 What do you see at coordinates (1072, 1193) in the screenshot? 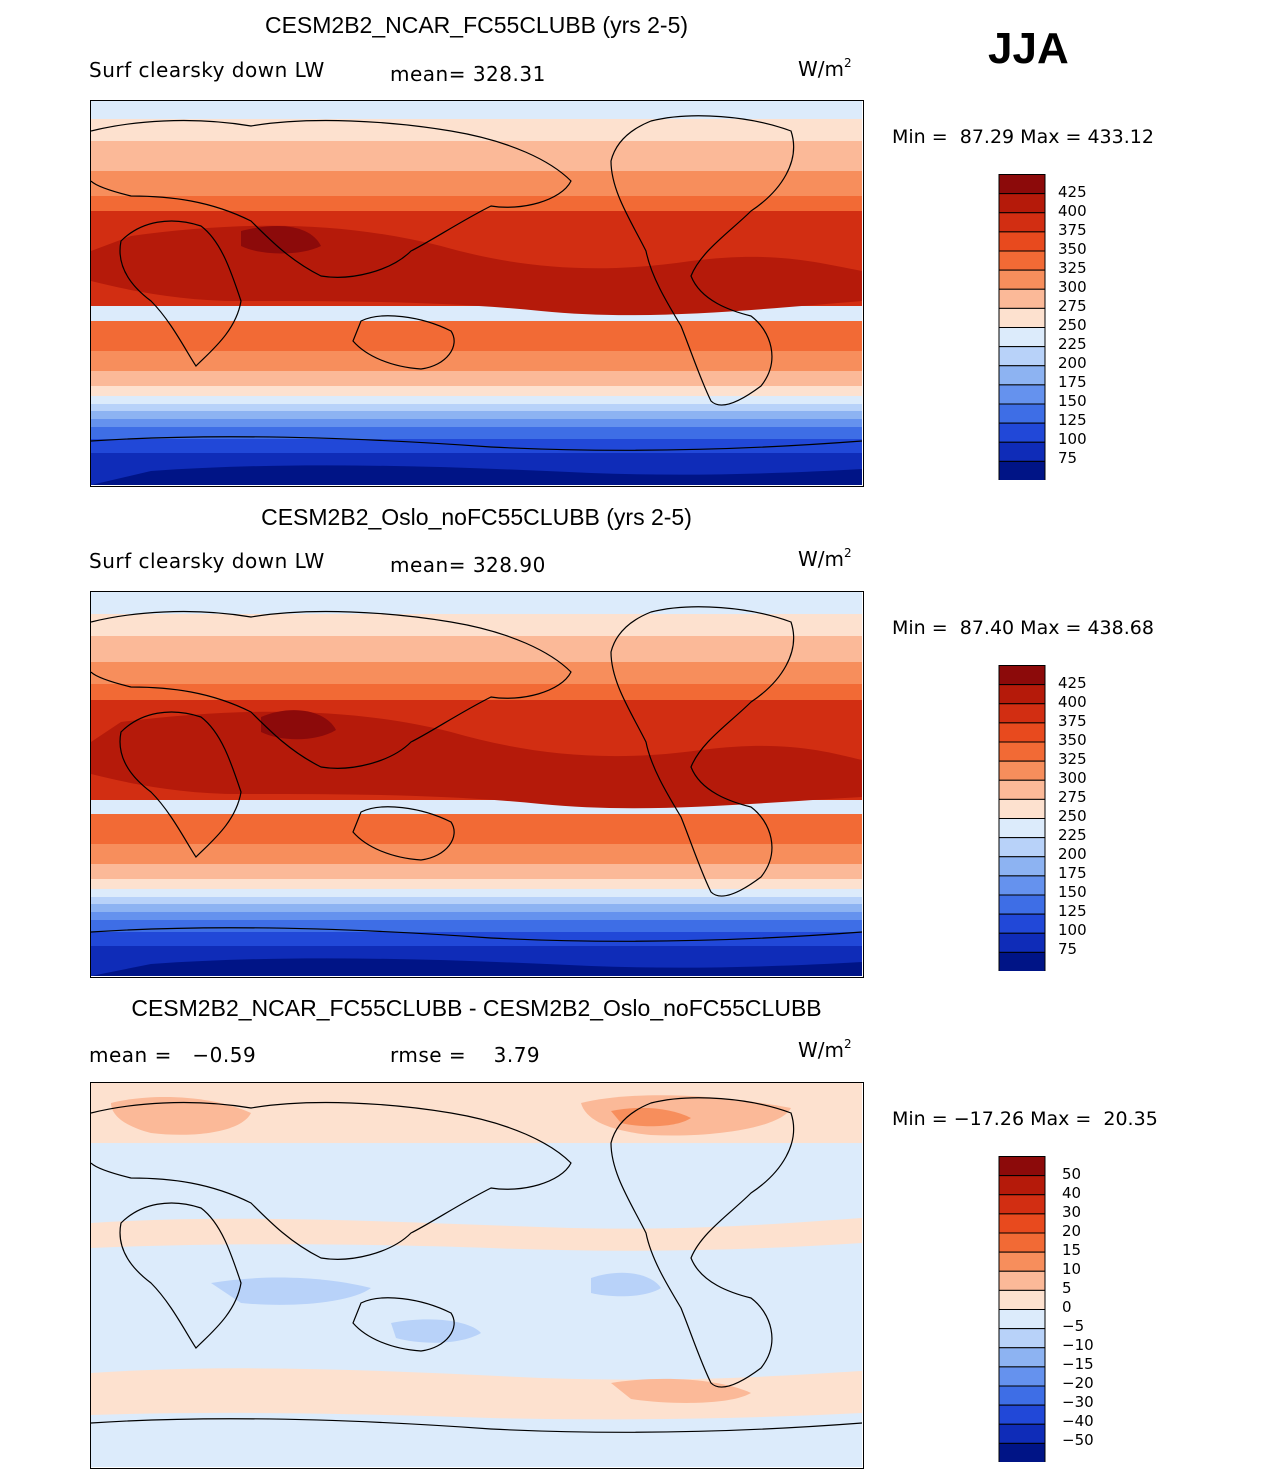
I see `colorbar-label: 40` at bounding box center [1072, 1193].